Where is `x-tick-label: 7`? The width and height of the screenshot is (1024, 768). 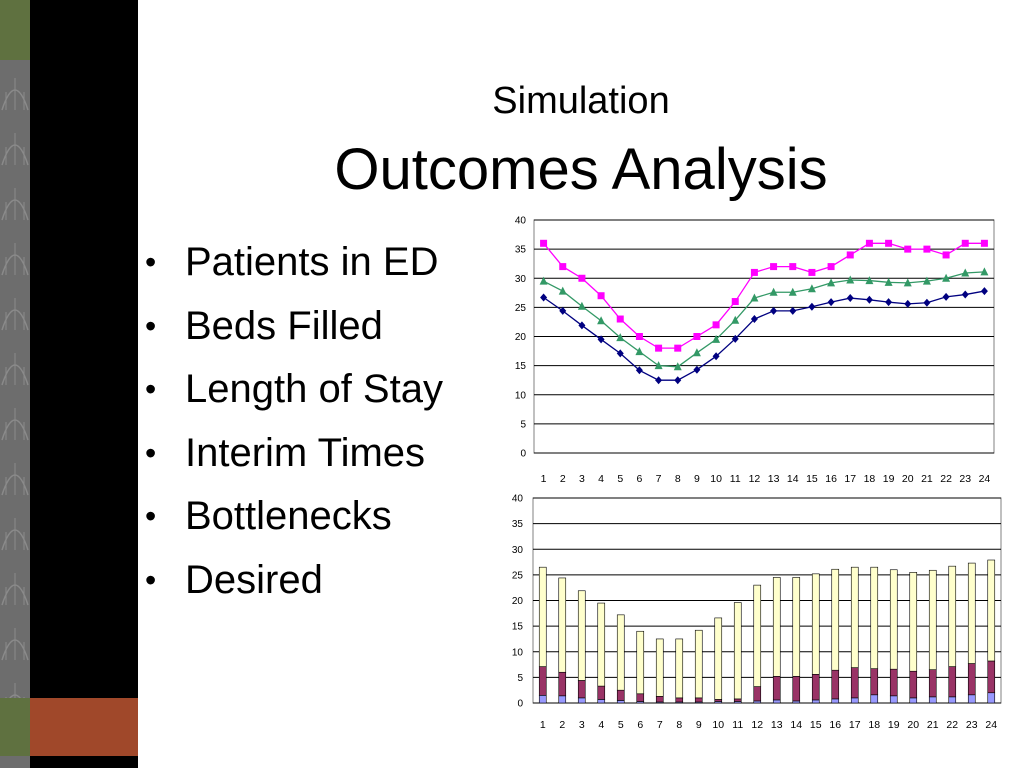 x-tick-label: 7 is located at coordinates (660, 725).